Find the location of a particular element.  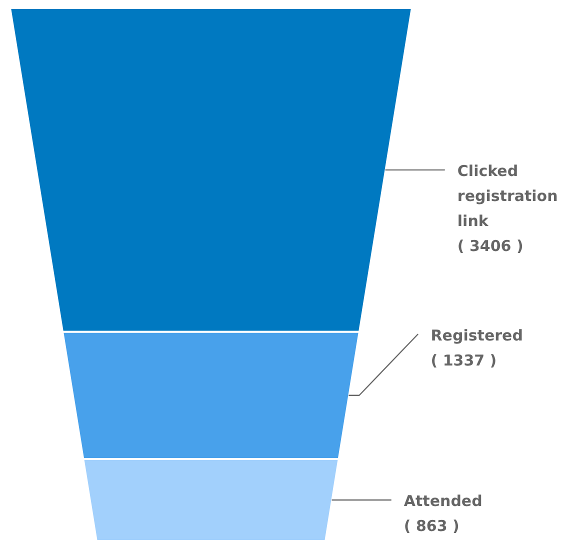

category-label: Attended is located at coordinates (443, 501).